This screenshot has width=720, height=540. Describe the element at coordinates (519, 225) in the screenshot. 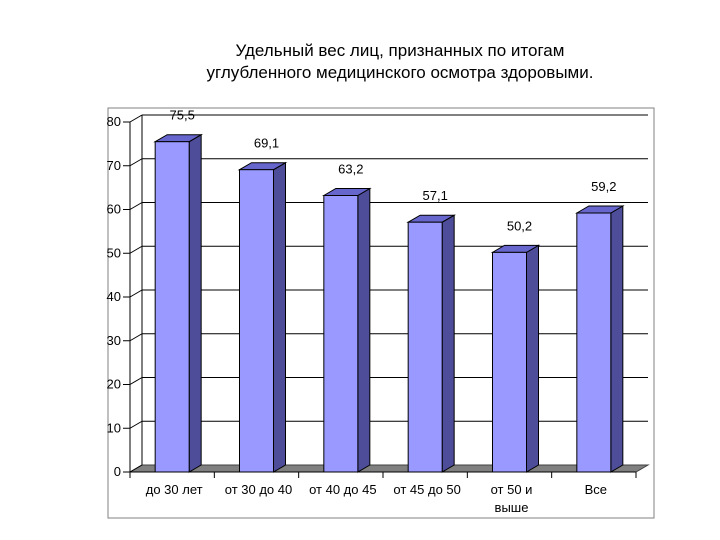

I see `data-label: 50,2` at that location.